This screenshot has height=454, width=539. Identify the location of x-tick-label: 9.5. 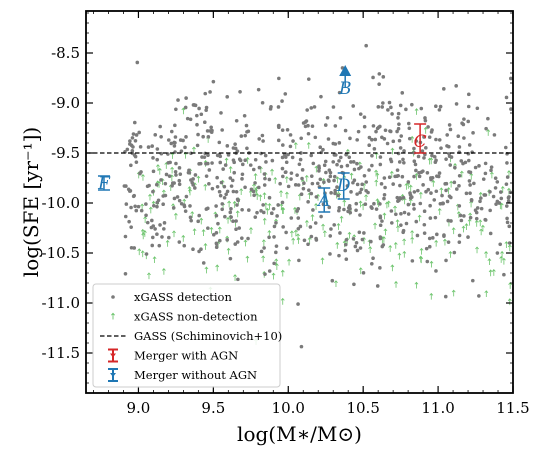
(213, 408).